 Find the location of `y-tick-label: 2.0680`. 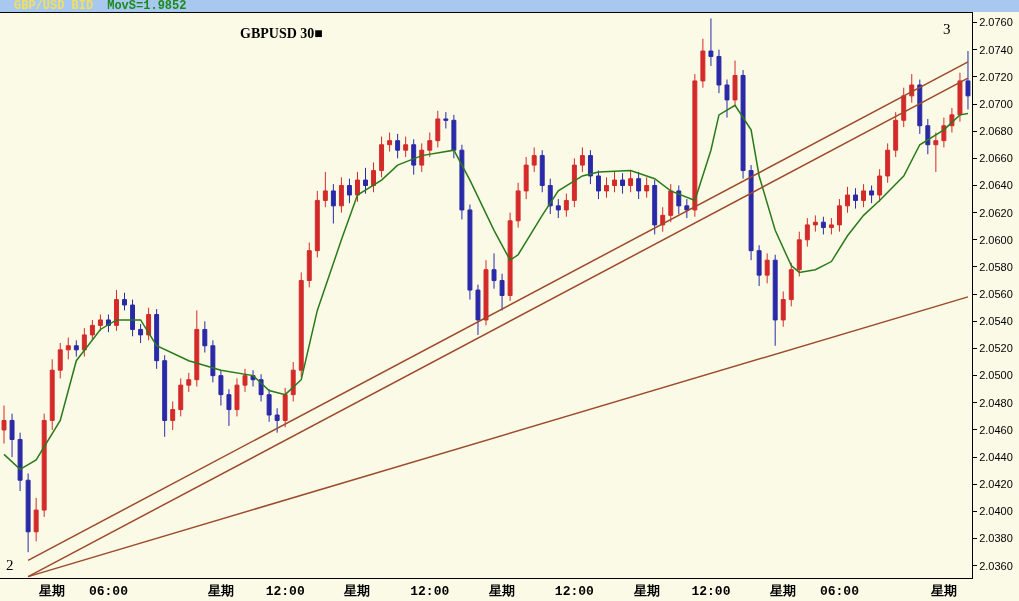

y-tick-label: 2.0680 is located at coordinates (996, 131).